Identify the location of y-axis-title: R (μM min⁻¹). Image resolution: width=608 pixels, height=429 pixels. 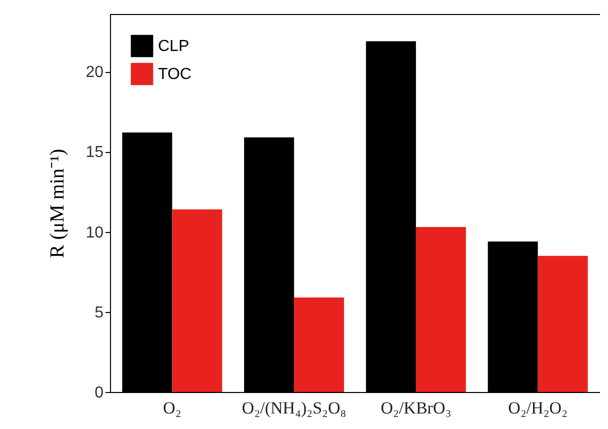
(57, 203).